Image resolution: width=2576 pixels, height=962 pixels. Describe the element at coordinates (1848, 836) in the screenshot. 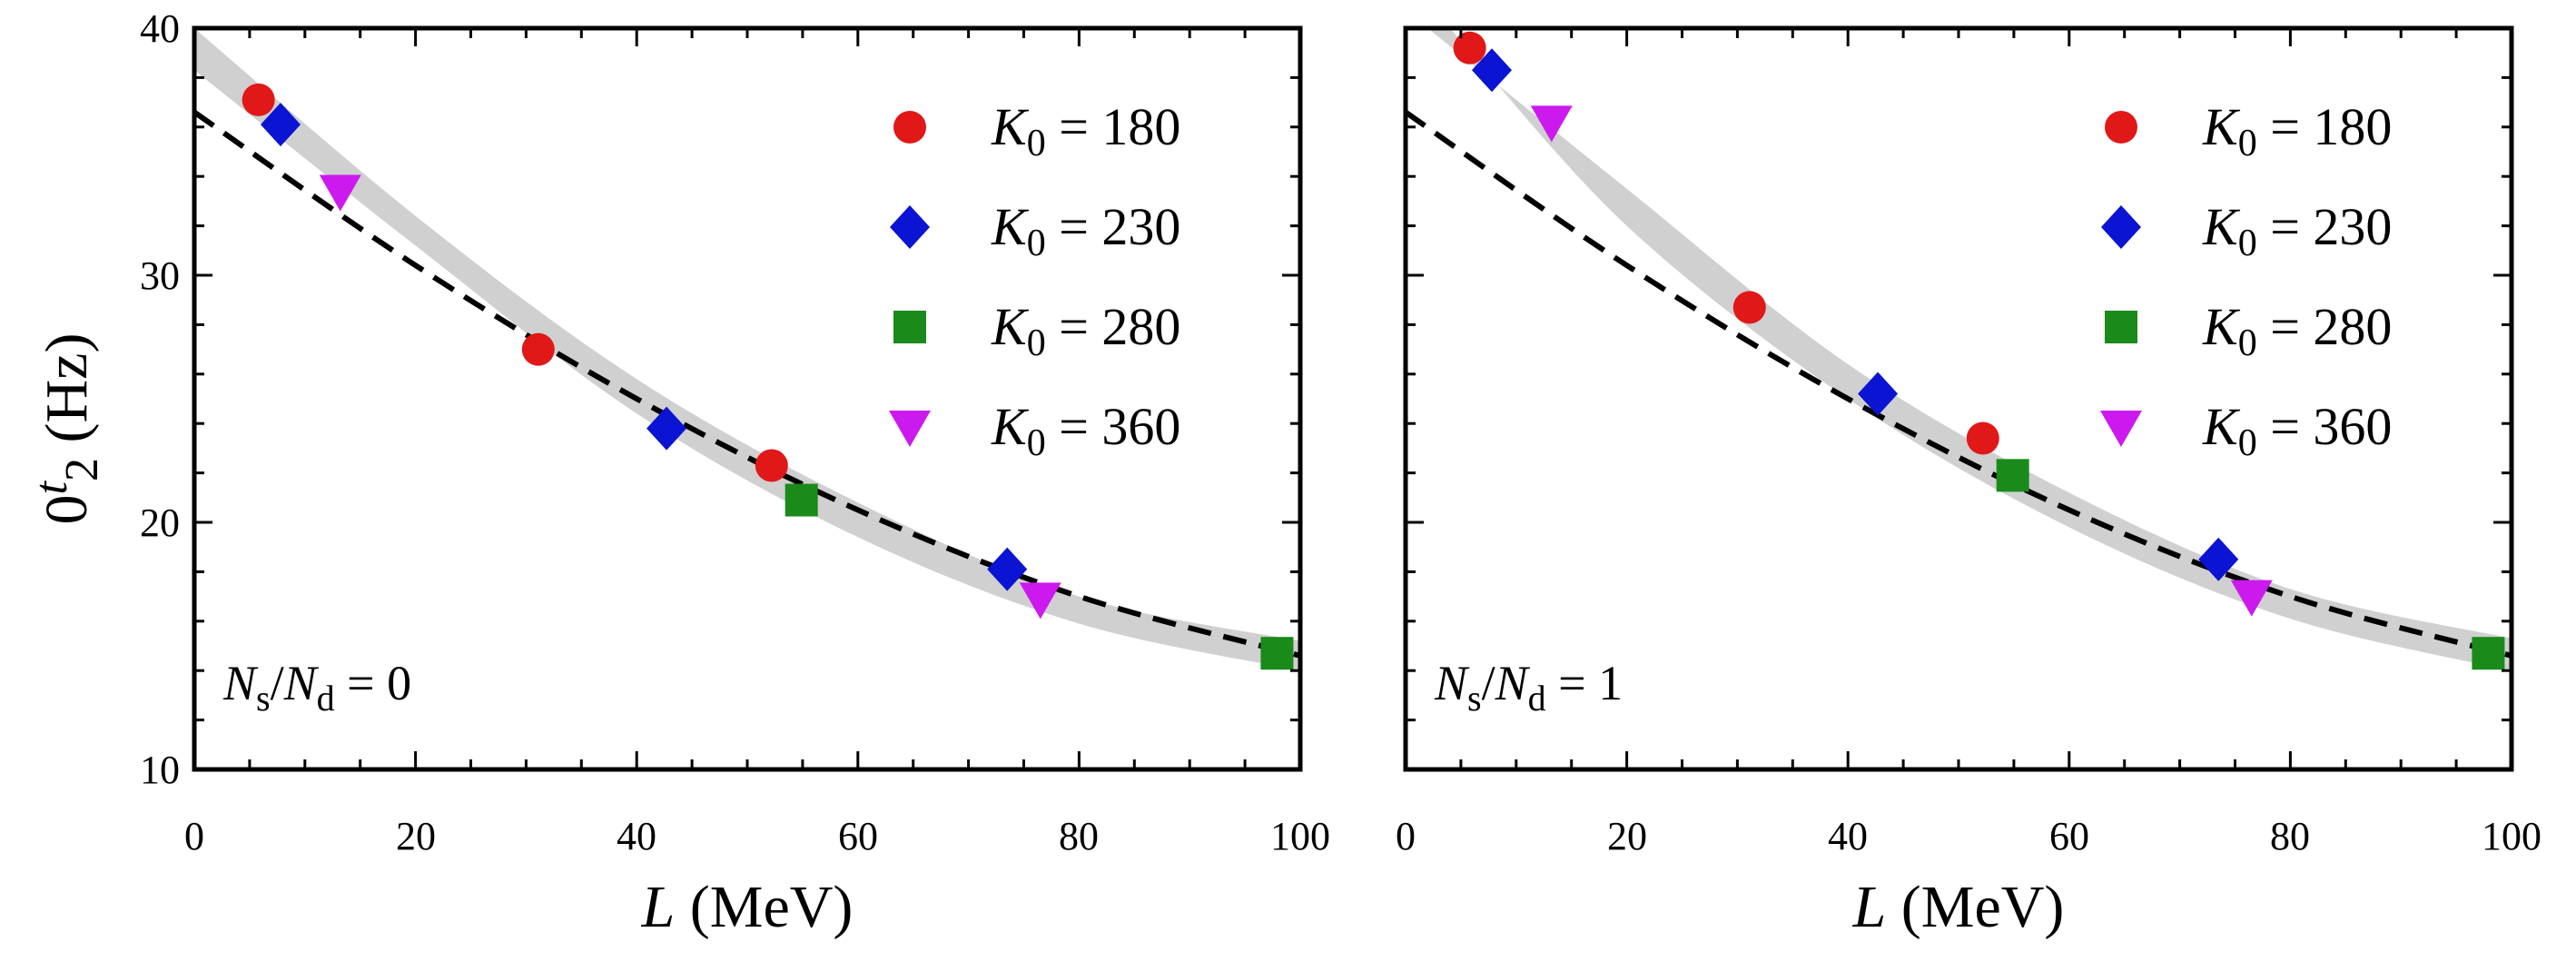

I see `right-x-tick-label-40: 40` at that location.